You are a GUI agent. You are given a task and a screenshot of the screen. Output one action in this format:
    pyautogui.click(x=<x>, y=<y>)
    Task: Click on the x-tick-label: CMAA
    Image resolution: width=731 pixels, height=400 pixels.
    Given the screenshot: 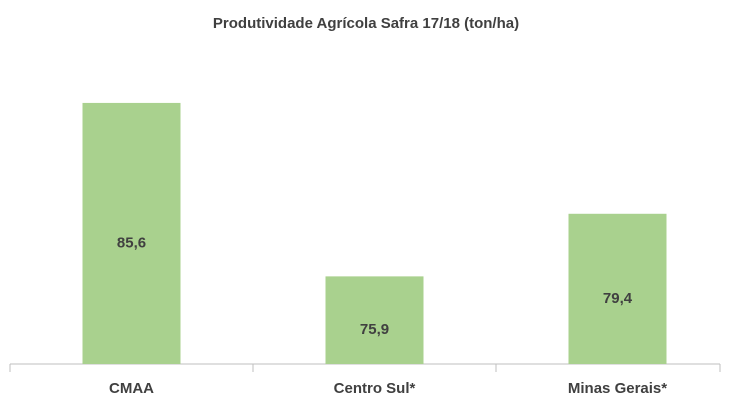 What is the action you would take?
    pyautogui.click(x=131, y=388)
    